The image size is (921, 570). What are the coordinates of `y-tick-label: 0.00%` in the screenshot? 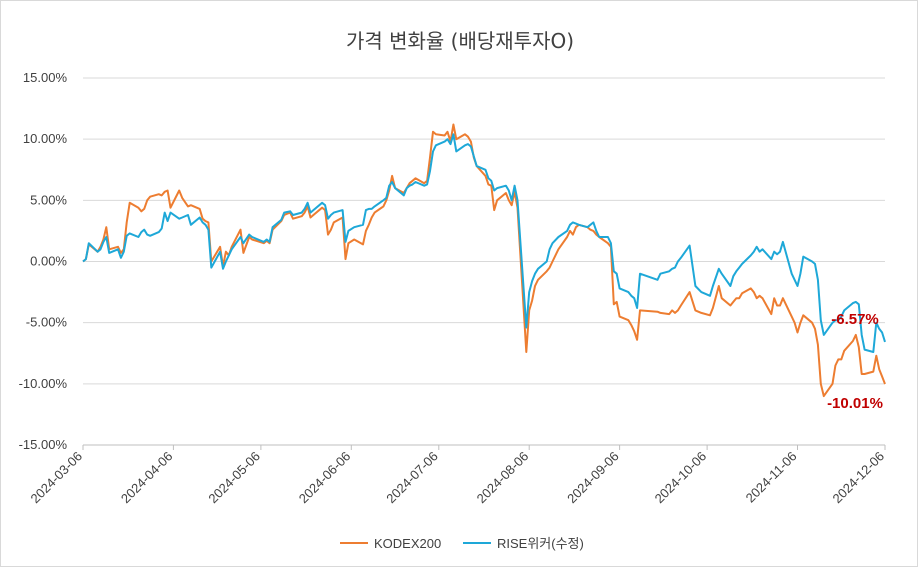 It's located at (48, 261).